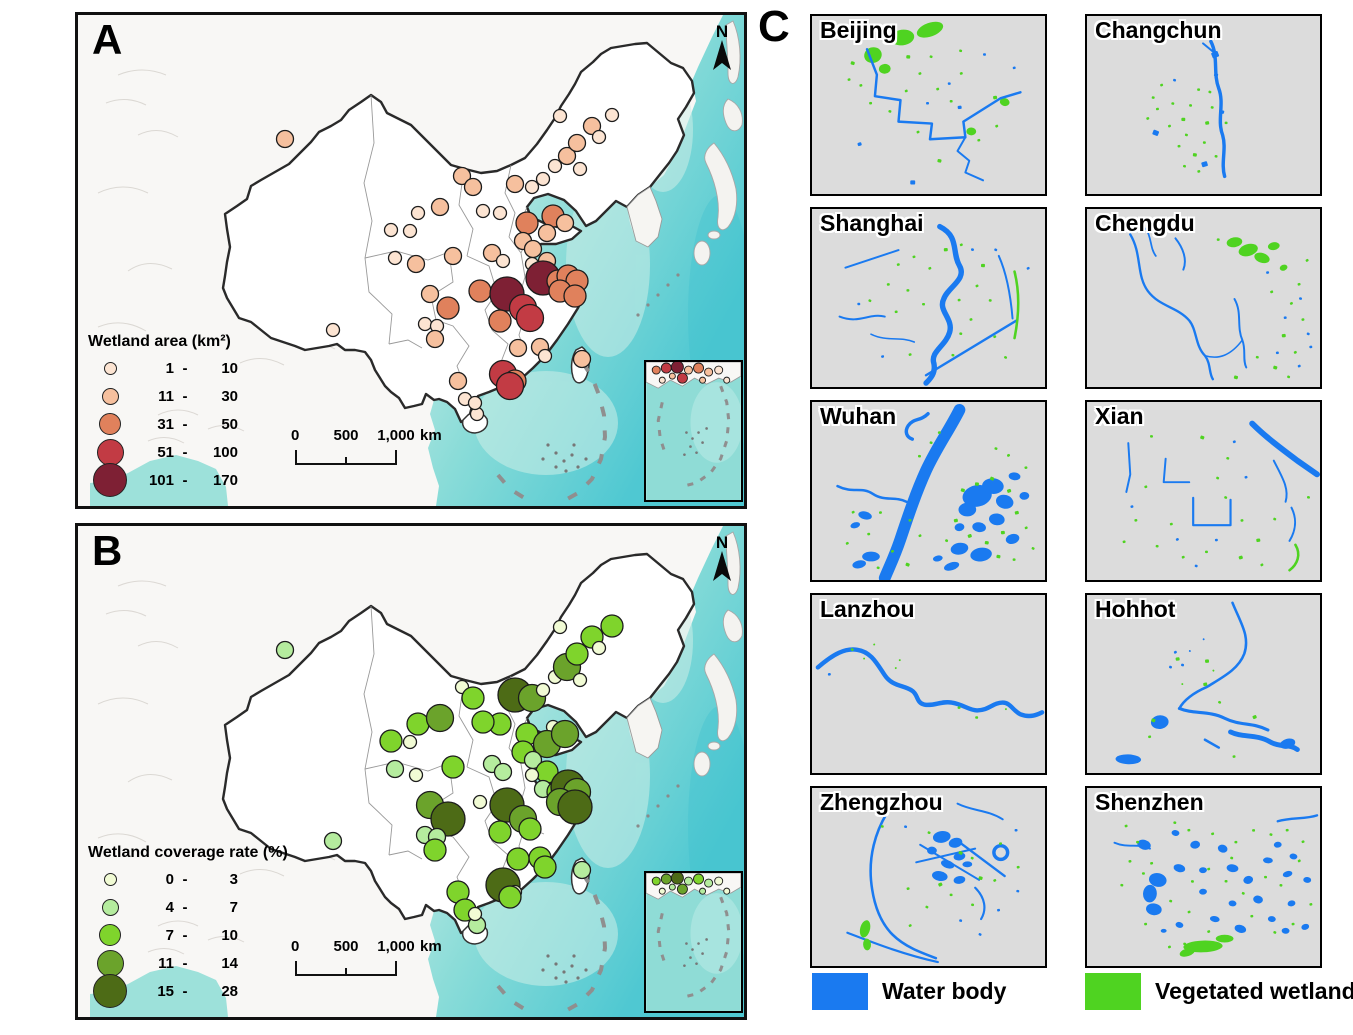 The width and height of the screenshot is (1353, 1035). Describe the element at coordinates (229, 935) in the screenshot. I see `legend-label: 10` at that location.